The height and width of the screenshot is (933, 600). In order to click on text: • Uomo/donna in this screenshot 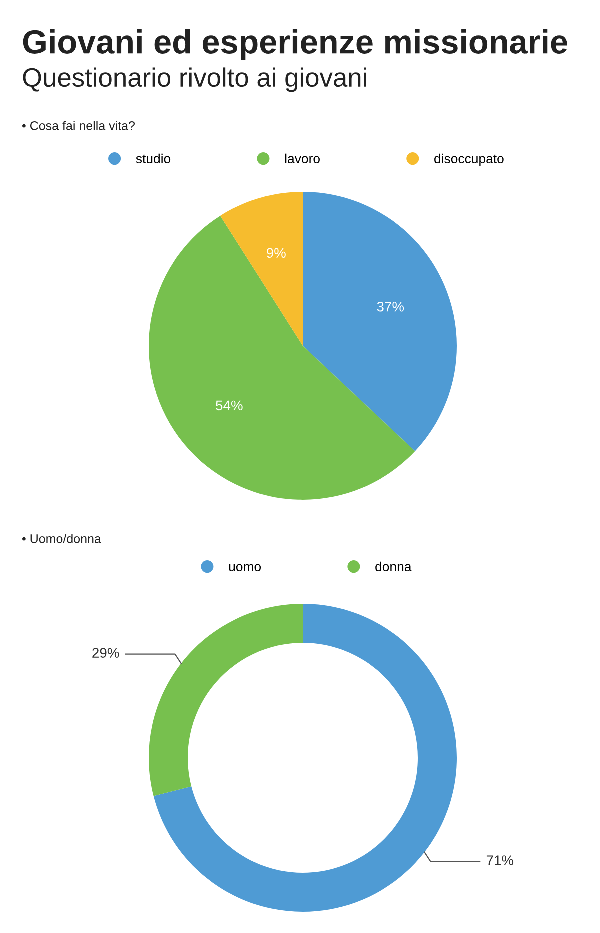, I will do `click(62, 539)`.